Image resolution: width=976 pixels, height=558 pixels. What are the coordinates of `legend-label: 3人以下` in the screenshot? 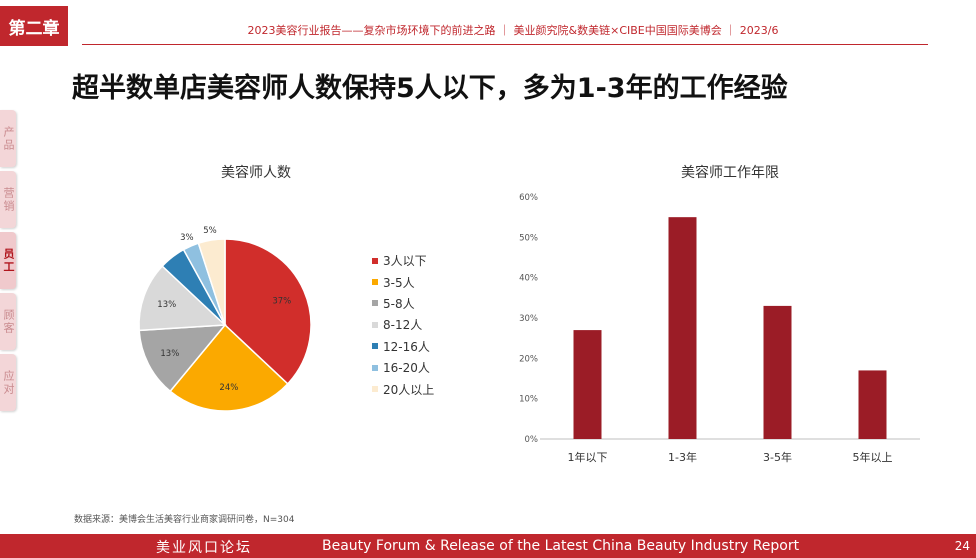 It's located at (405, 261).